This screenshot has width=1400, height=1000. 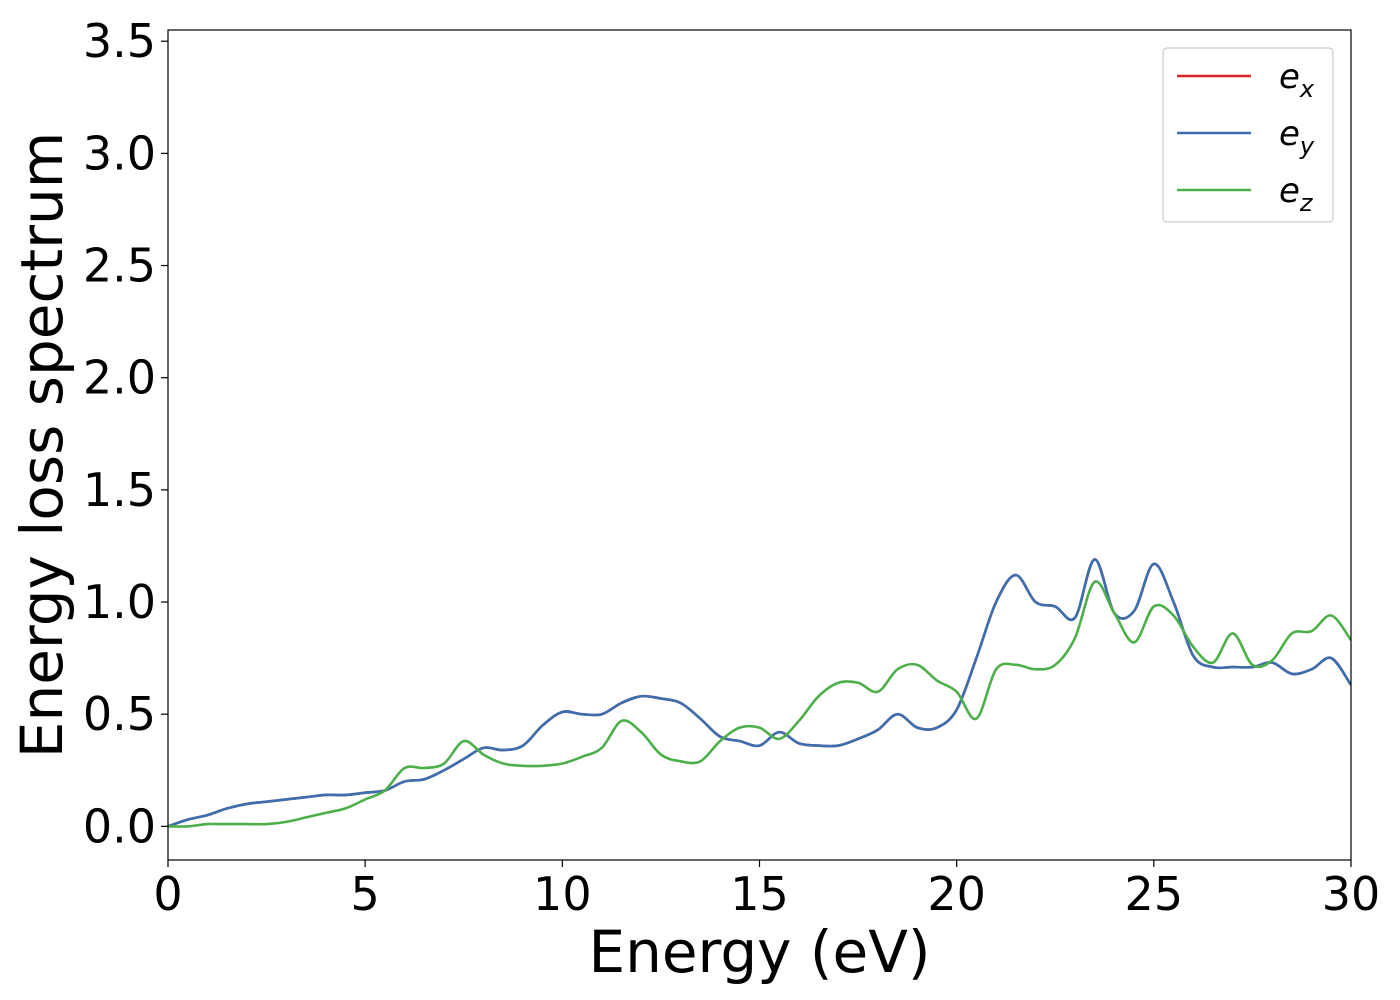 I want to click on legend-label-sub: y, so click(x=1307, y=146).